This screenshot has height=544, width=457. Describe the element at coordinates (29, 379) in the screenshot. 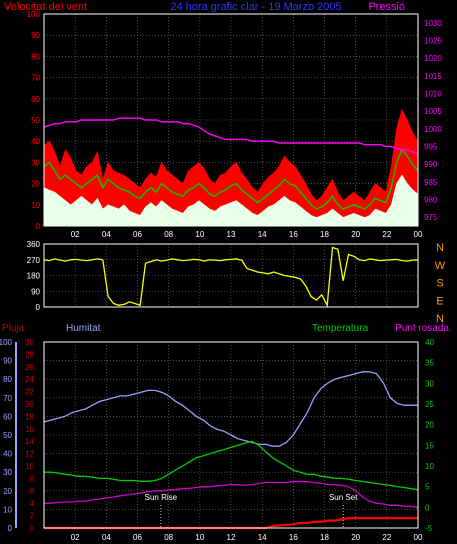

I see `rain-tick-label: 24` at that location.